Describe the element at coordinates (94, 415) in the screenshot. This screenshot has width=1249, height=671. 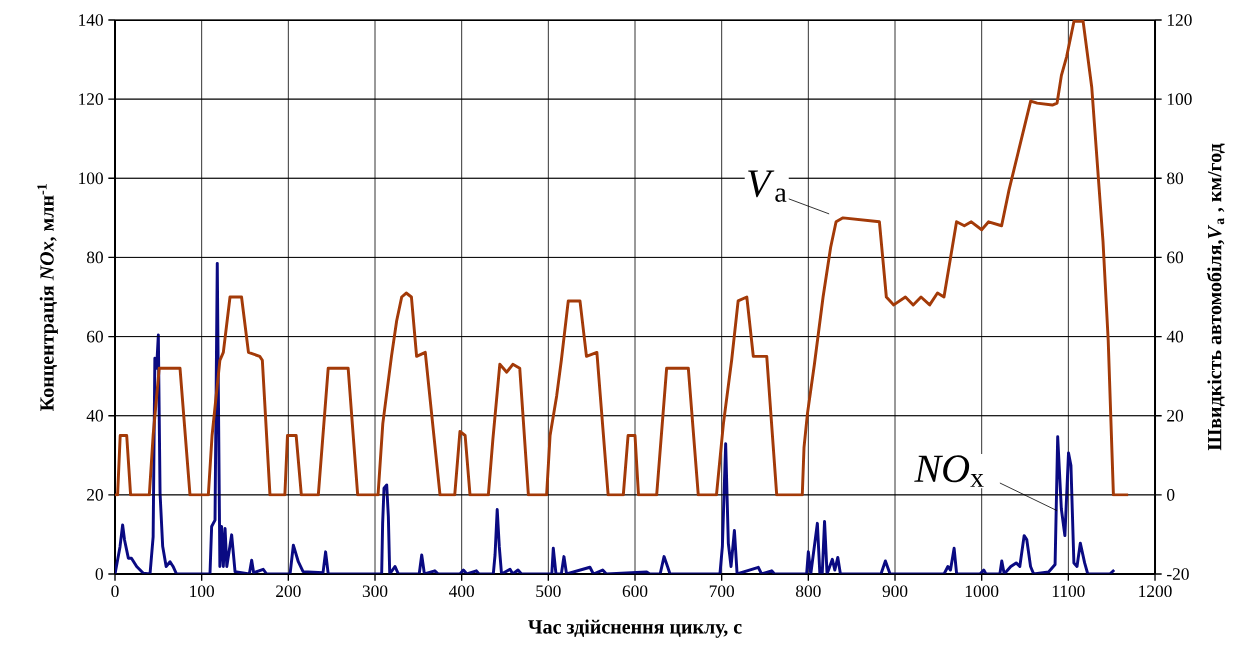
I see `y-tick-label: 40` at that location.